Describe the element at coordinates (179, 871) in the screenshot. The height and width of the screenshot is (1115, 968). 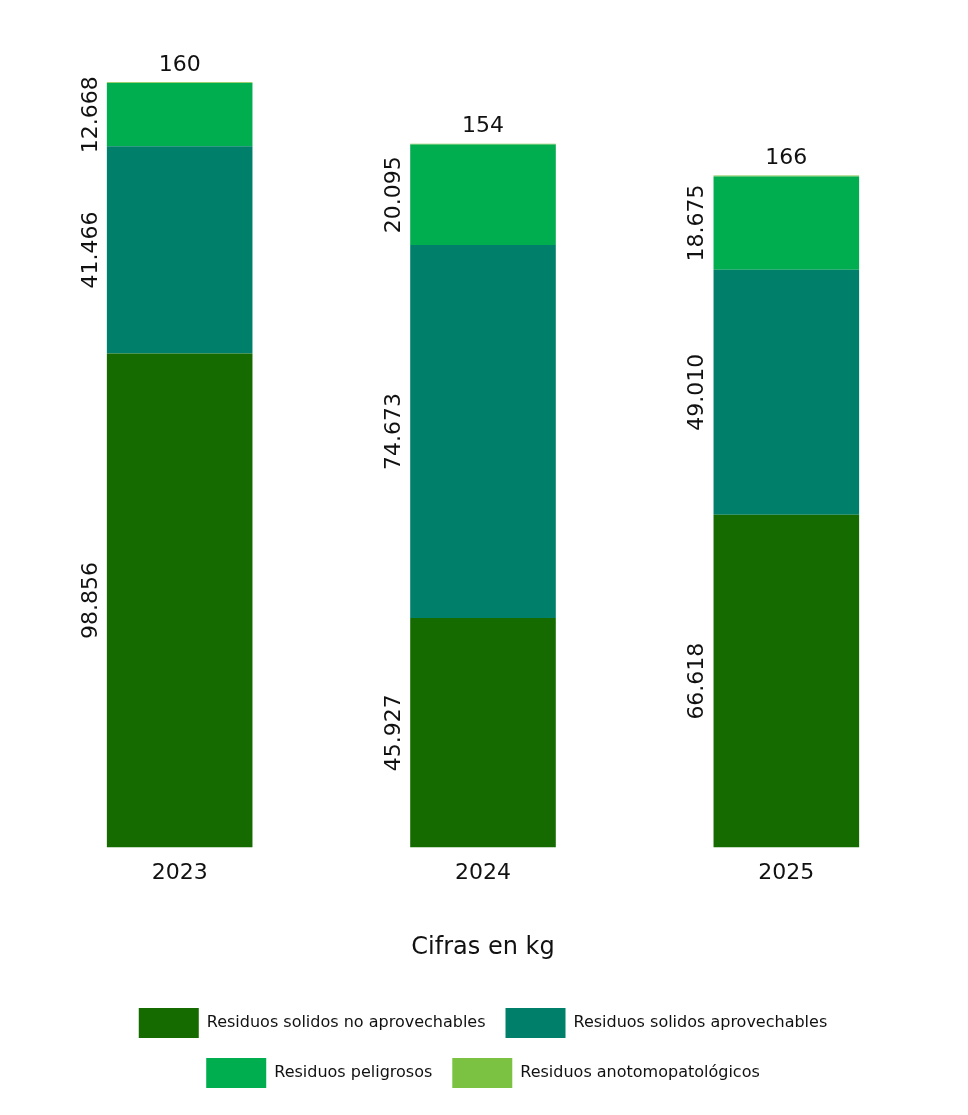
I see `x-tick-label: 2023` at that location.